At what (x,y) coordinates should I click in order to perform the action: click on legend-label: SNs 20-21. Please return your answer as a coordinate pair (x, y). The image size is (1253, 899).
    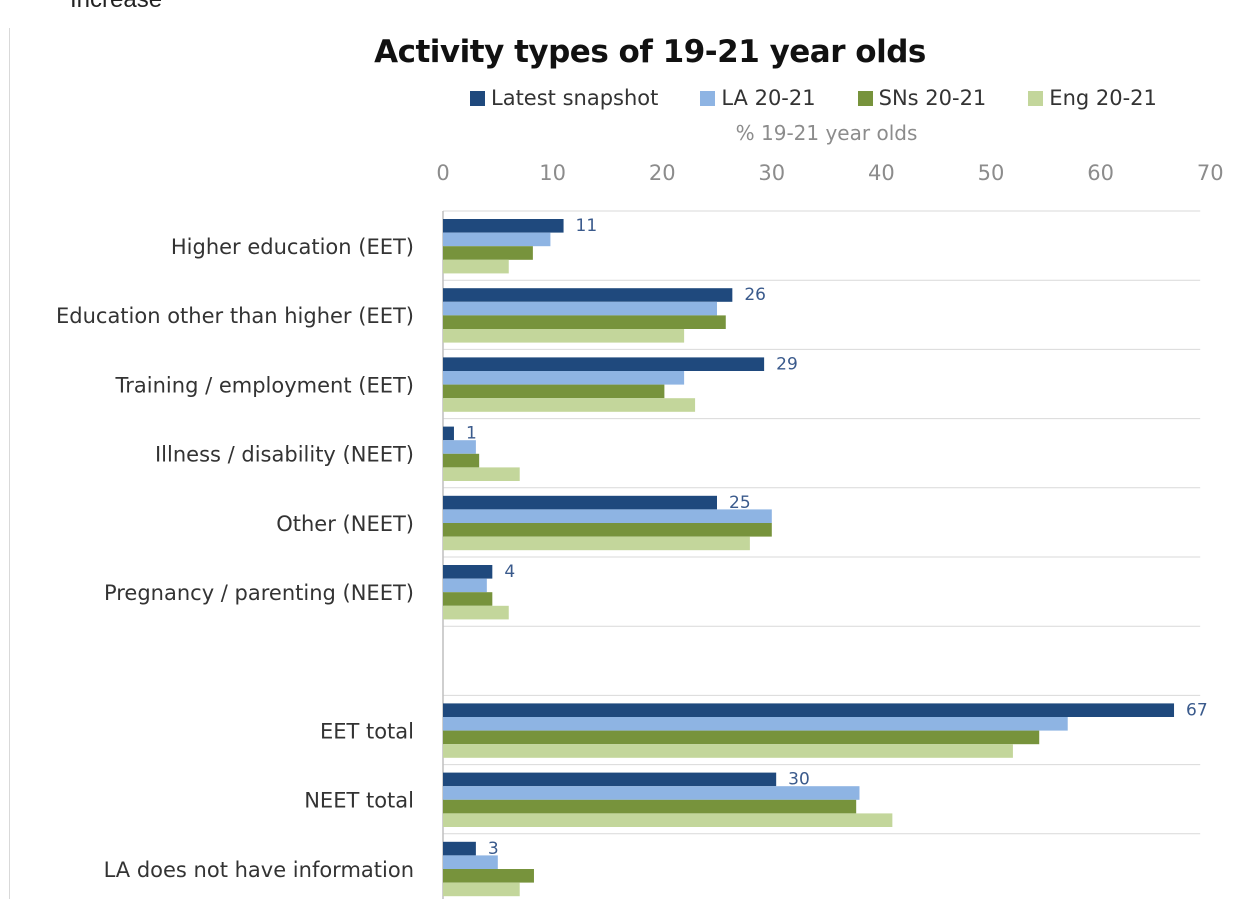
    Looking at the image, I should click on (932, 98).